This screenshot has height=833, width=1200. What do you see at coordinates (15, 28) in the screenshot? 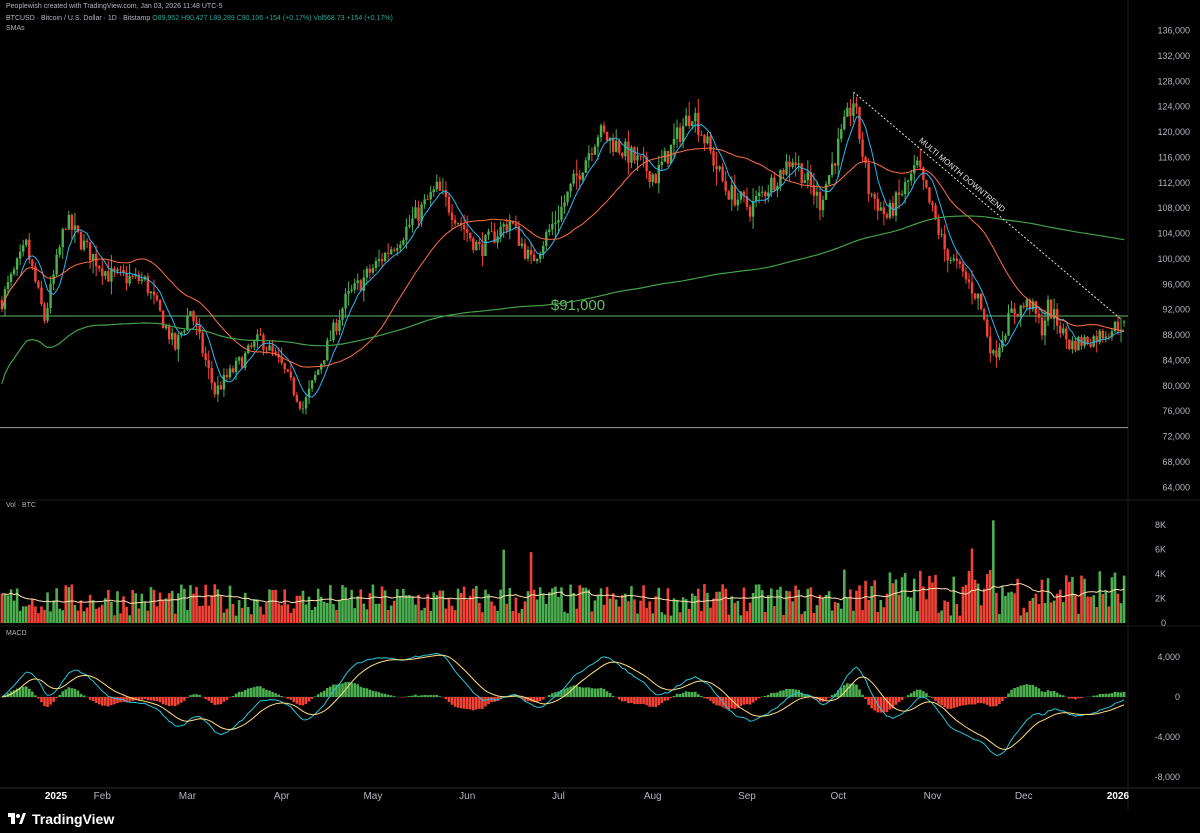
I see `indicator-label: SMAs` at bounding box center [15, 28].